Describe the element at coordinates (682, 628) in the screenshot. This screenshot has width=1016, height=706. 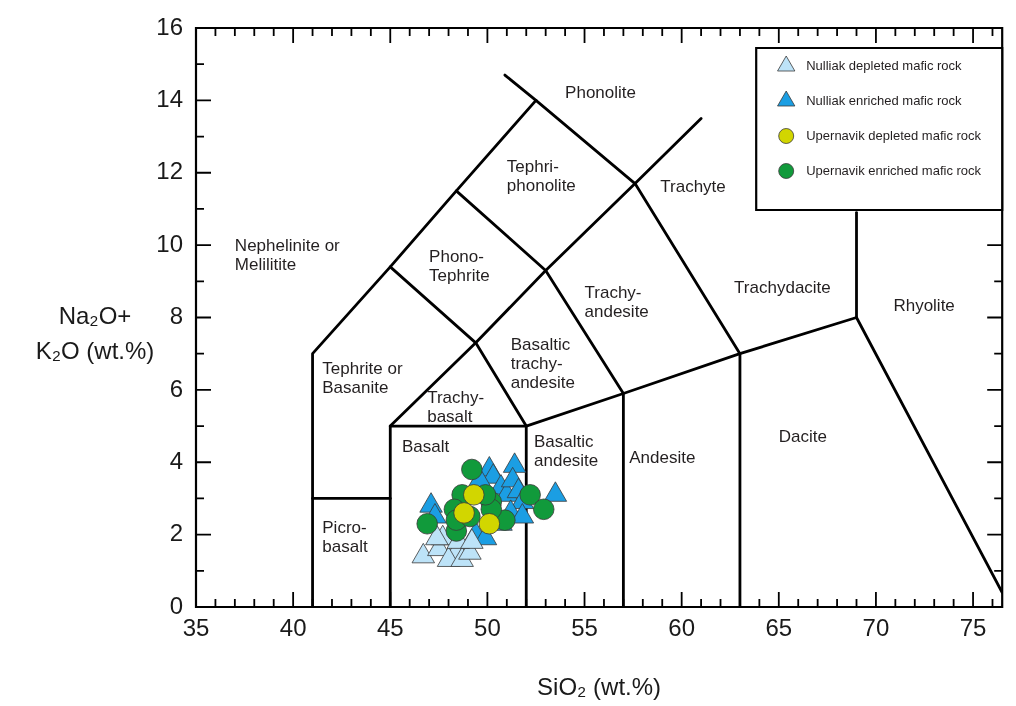
I see `x-tick-label: 60` at that location.